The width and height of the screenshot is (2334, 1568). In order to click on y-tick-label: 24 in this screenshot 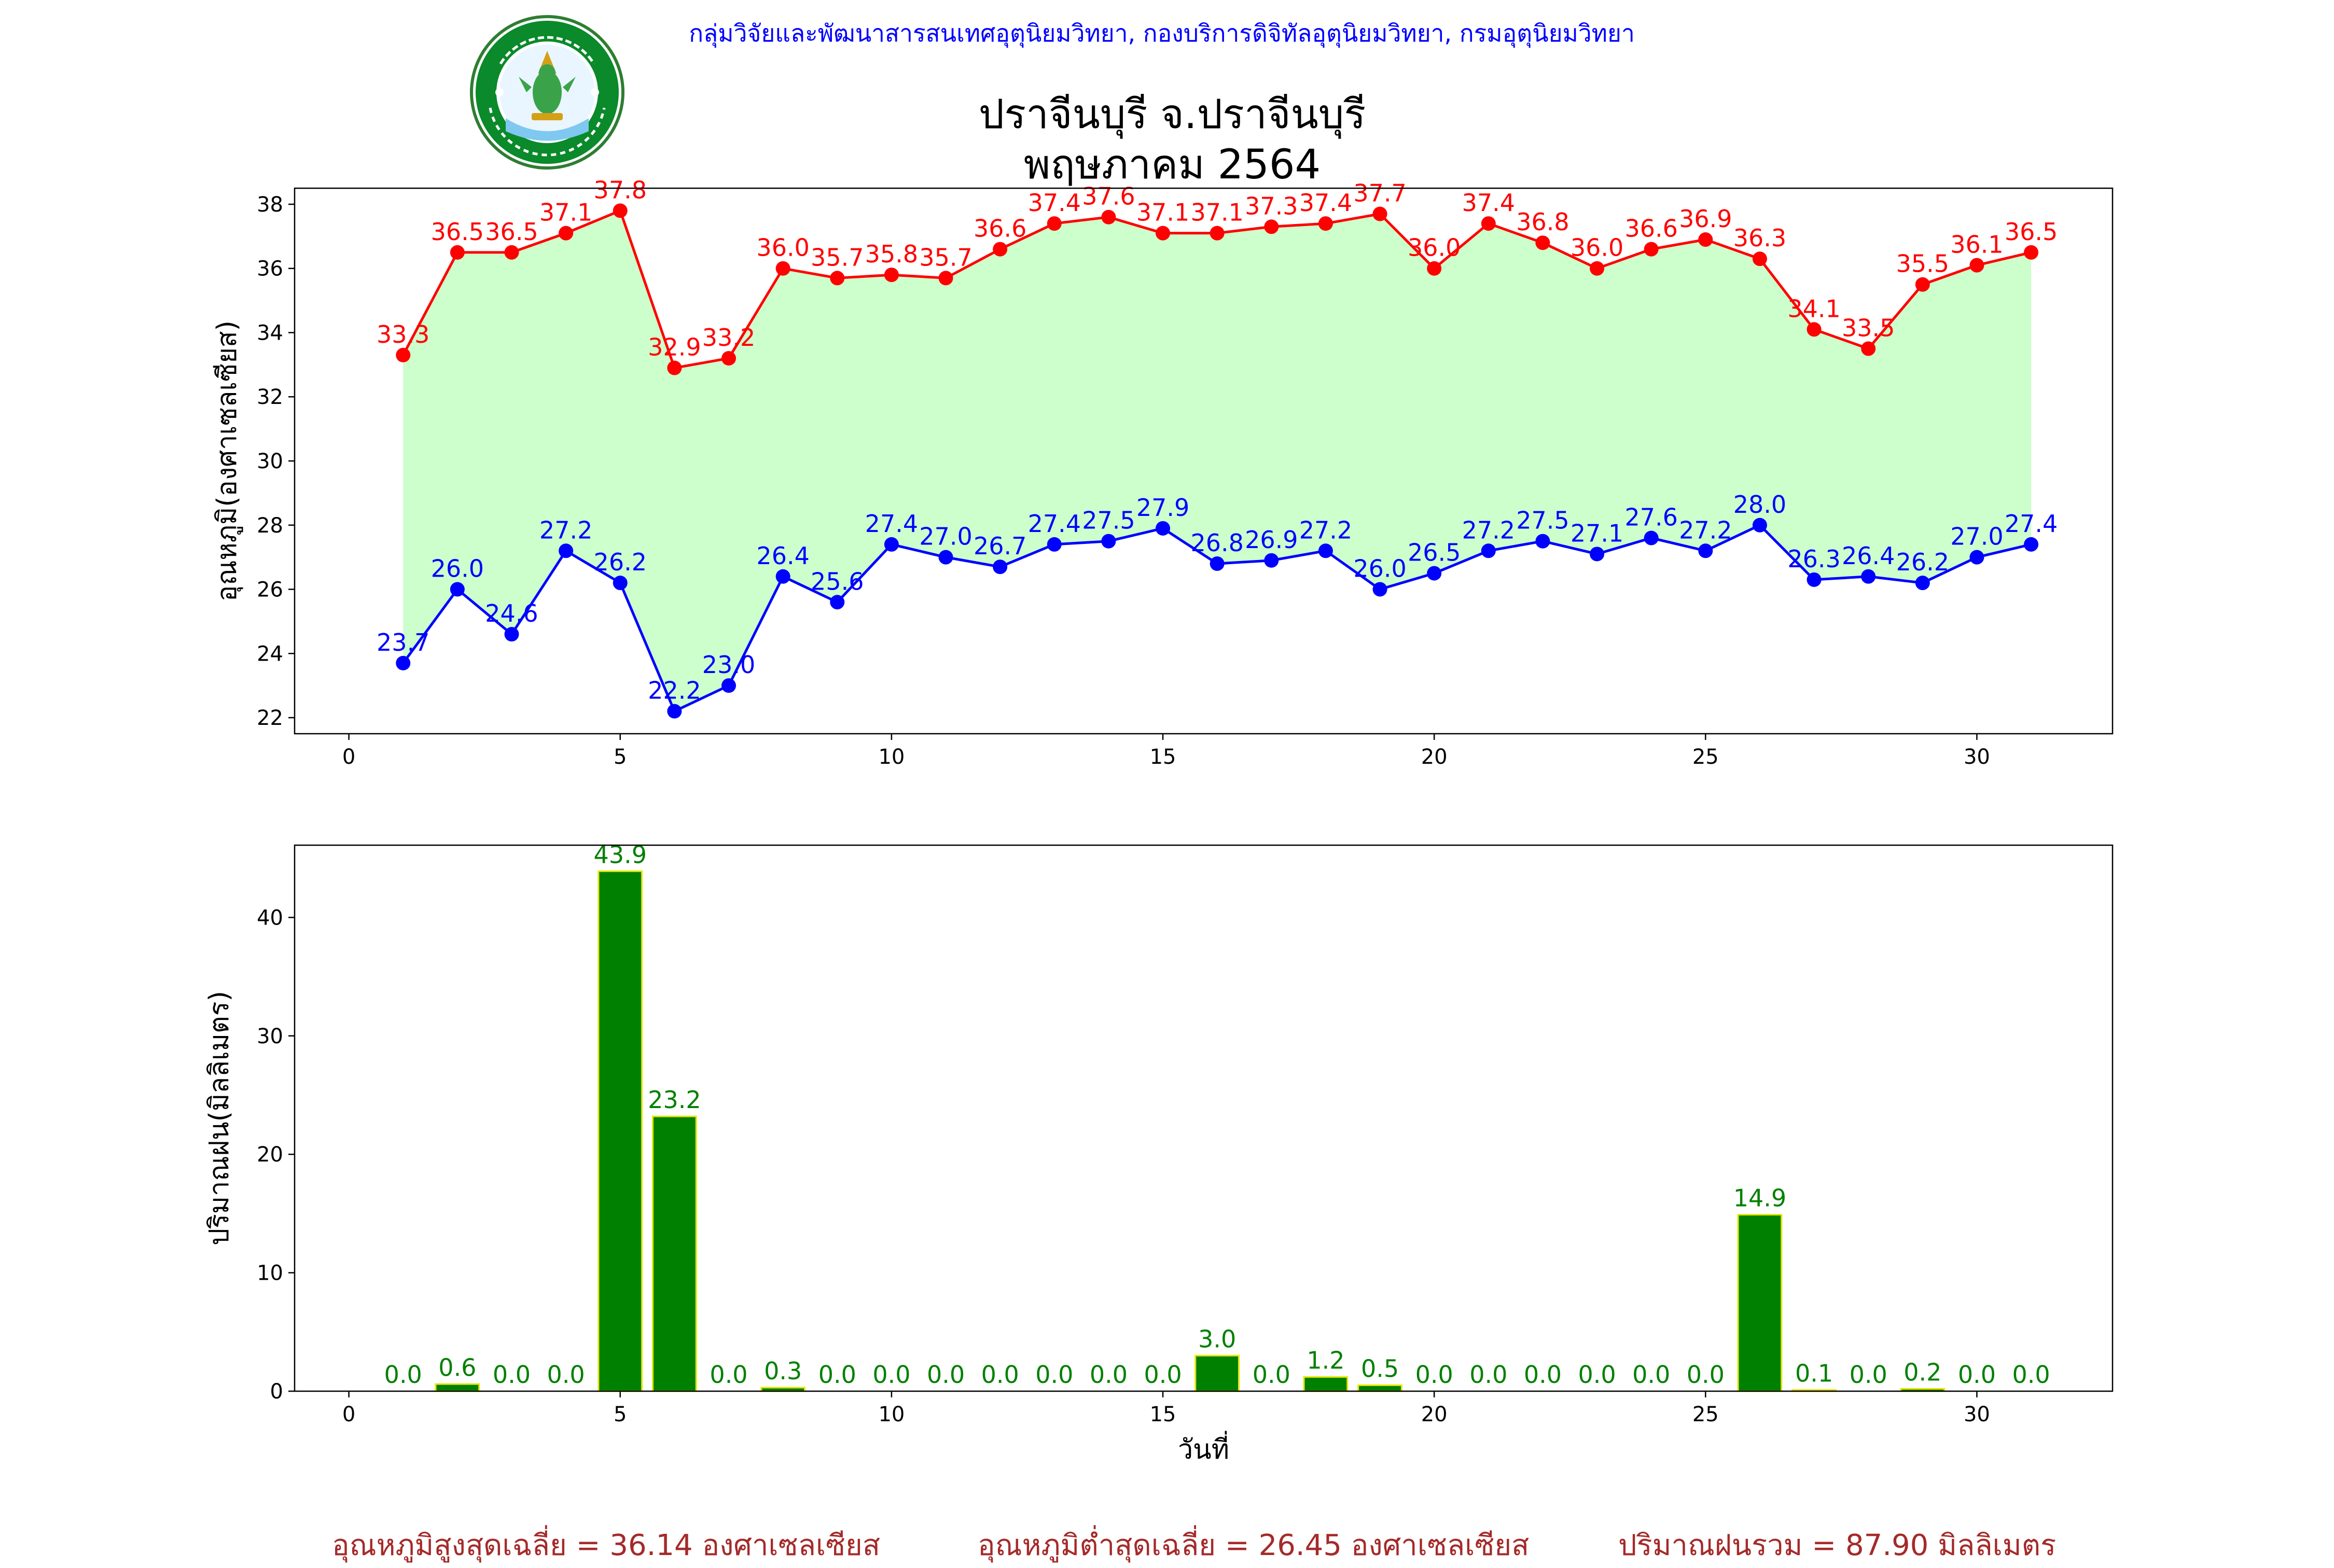, I will do `click(270, 654)`.